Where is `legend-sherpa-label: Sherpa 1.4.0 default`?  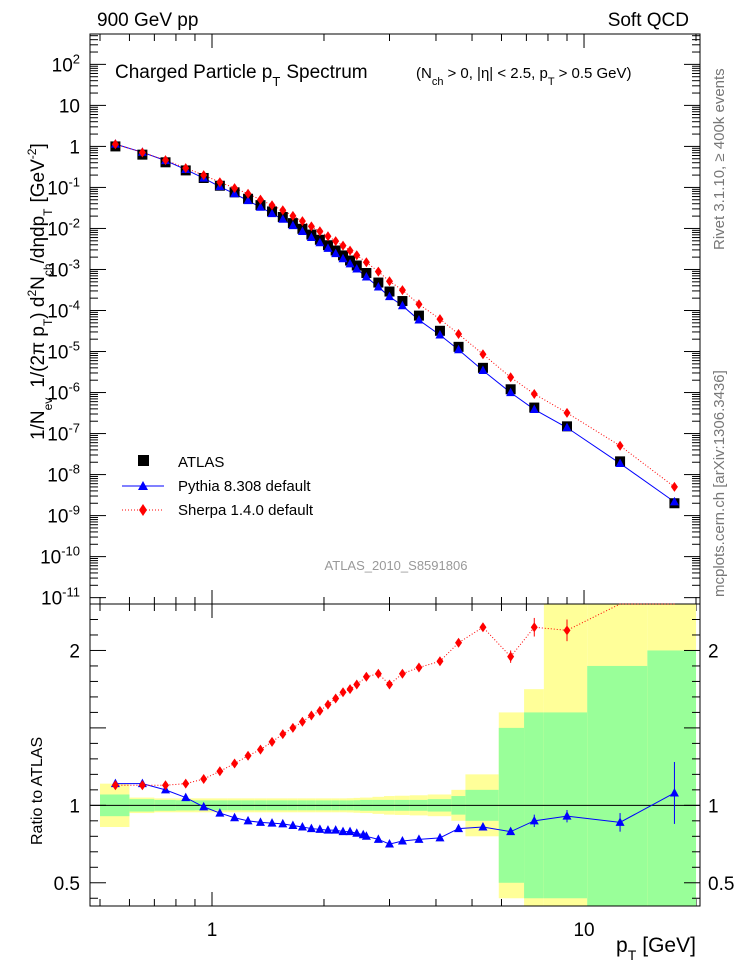 legend-sherpa-label: Sherpa 1.4.0 default is located at coordinates (246, 510).